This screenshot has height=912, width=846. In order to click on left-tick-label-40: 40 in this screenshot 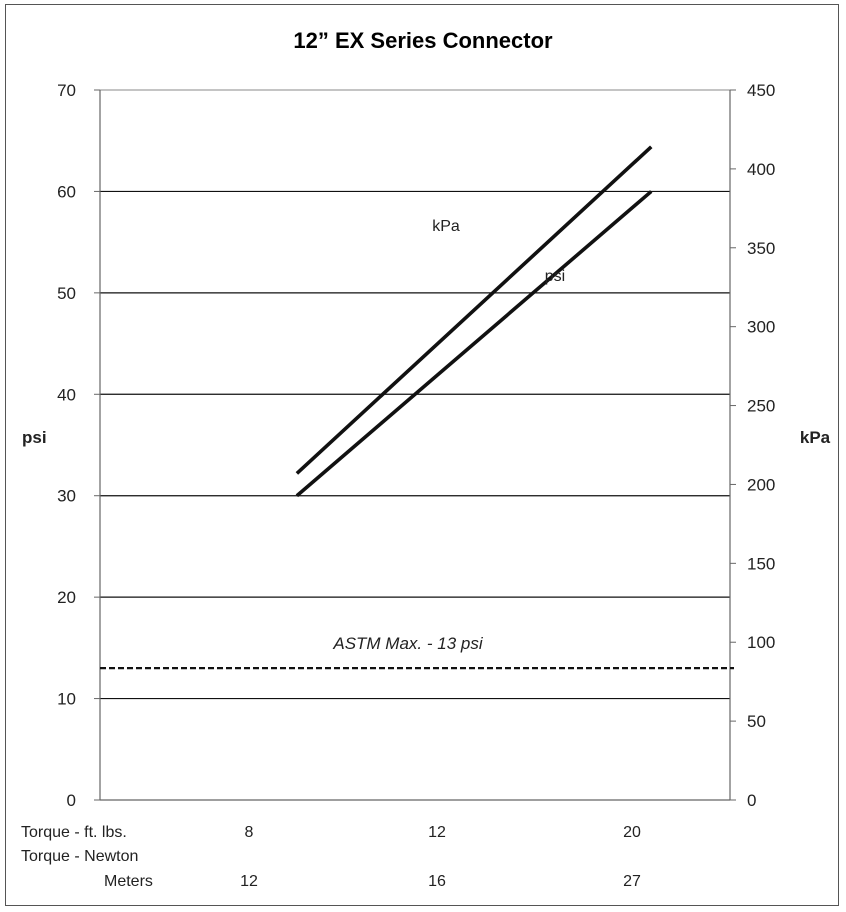, I will do `click(66, 394)`.